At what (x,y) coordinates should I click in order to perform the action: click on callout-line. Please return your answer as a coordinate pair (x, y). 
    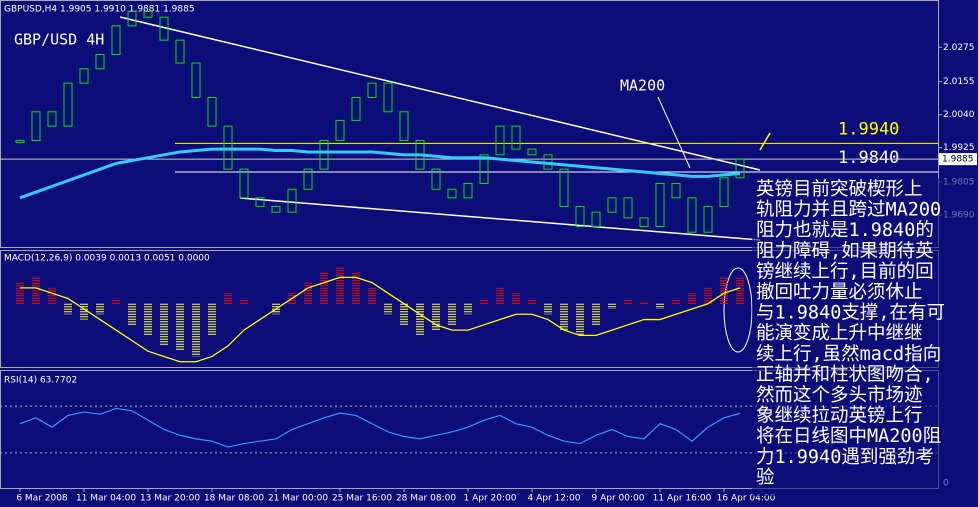
    Looking at the image, I should click on (674, 132).